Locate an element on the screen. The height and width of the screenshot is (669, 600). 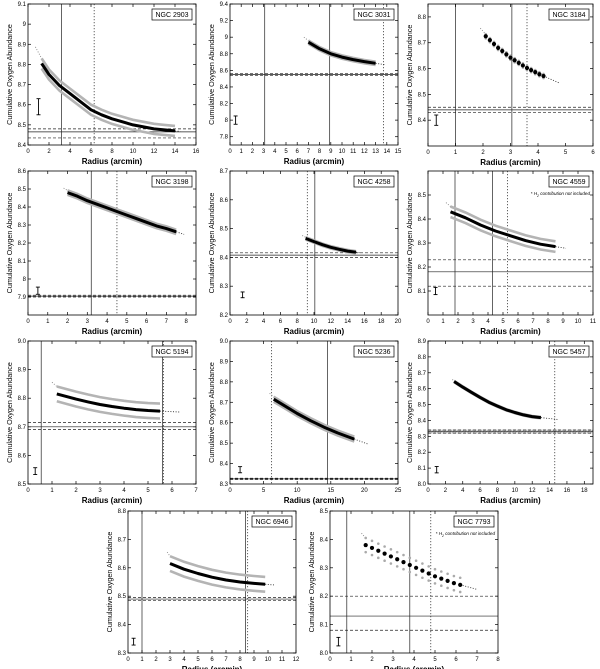
extrapolation-lower is located at coordinates (180, 233).